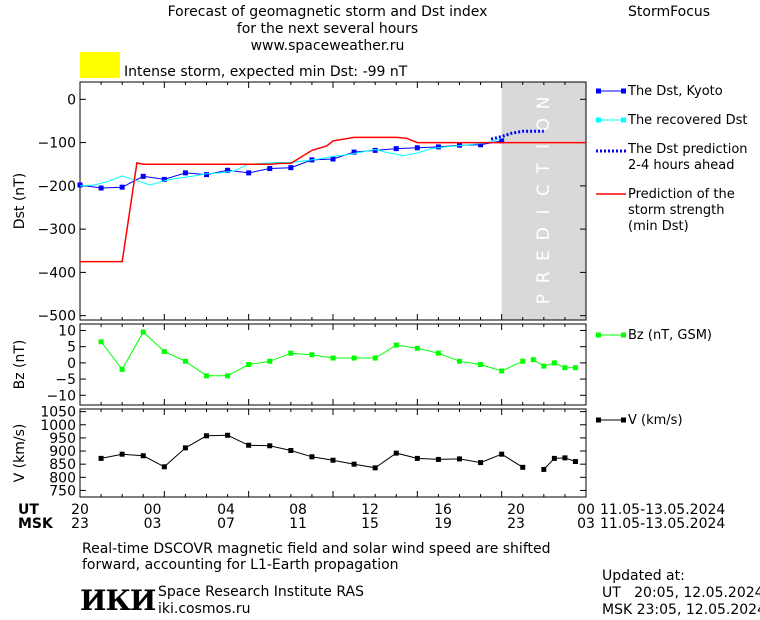 This screenshot has height=620, width=760. Describe the element at coordinates (443, 510) in the screenshot. I see `ut-tick-label: 16` at that location.